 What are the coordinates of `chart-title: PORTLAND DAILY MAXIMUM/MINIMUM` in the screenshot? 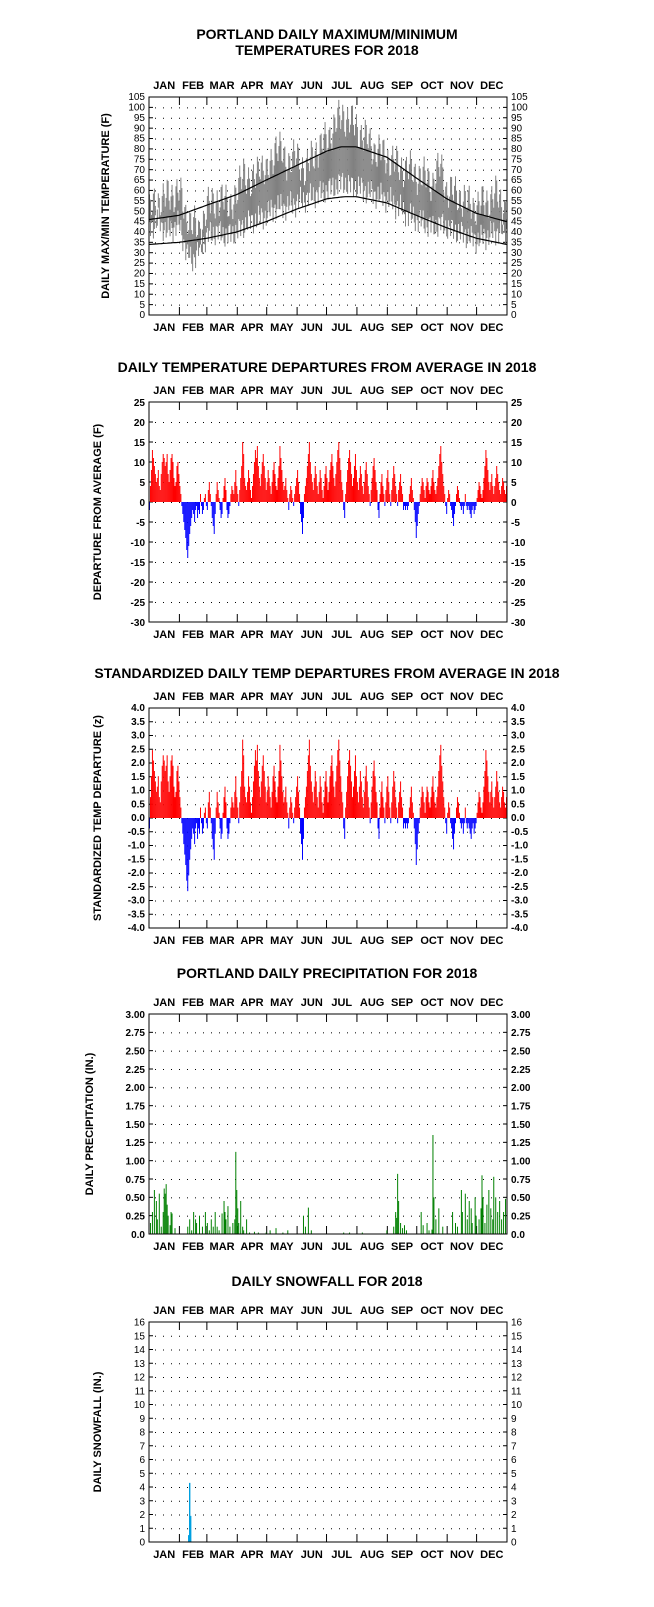 It's located at (326, 34).